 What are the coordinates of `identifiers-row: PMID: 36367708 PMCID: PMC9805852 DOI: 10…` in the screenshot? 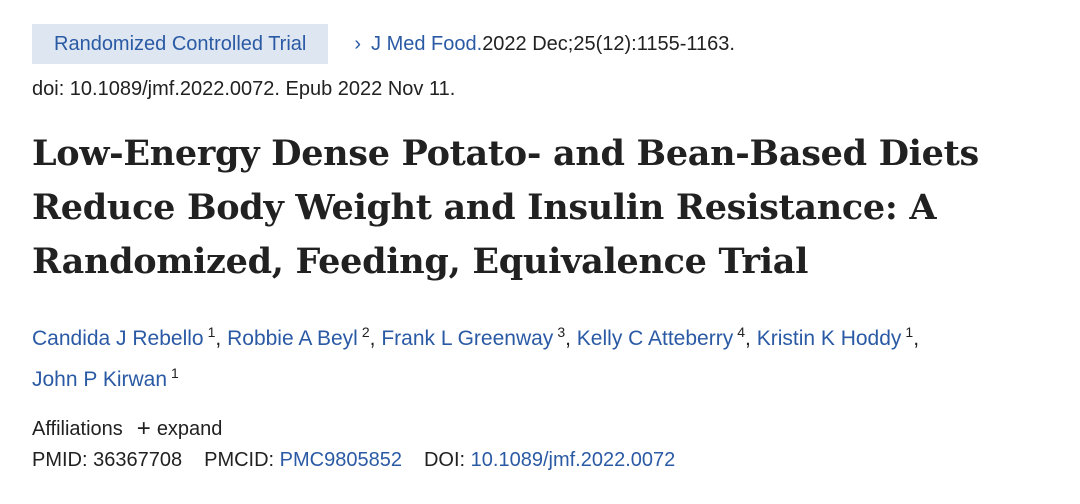 It's located at (547, 460).